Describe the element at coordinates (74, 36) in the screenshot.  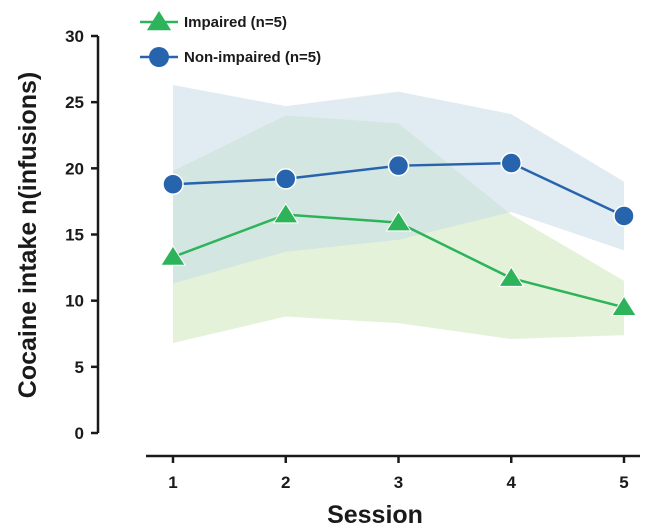
I see `y-tick-label: 30` at that location.